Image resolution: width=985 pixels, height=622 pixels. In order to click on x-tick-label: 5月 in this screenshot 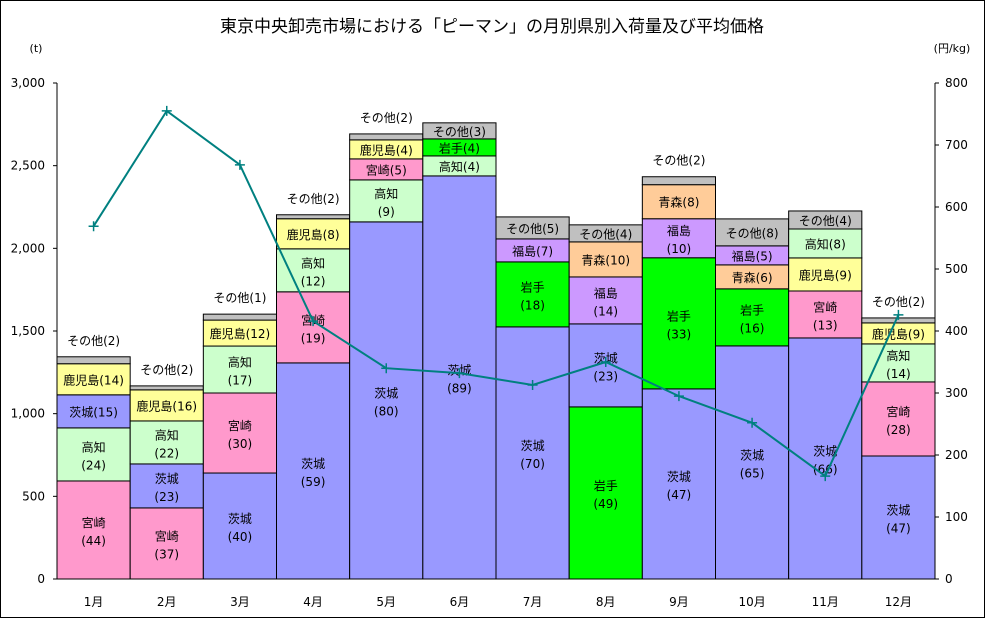, I will do `click(386, 602)`.